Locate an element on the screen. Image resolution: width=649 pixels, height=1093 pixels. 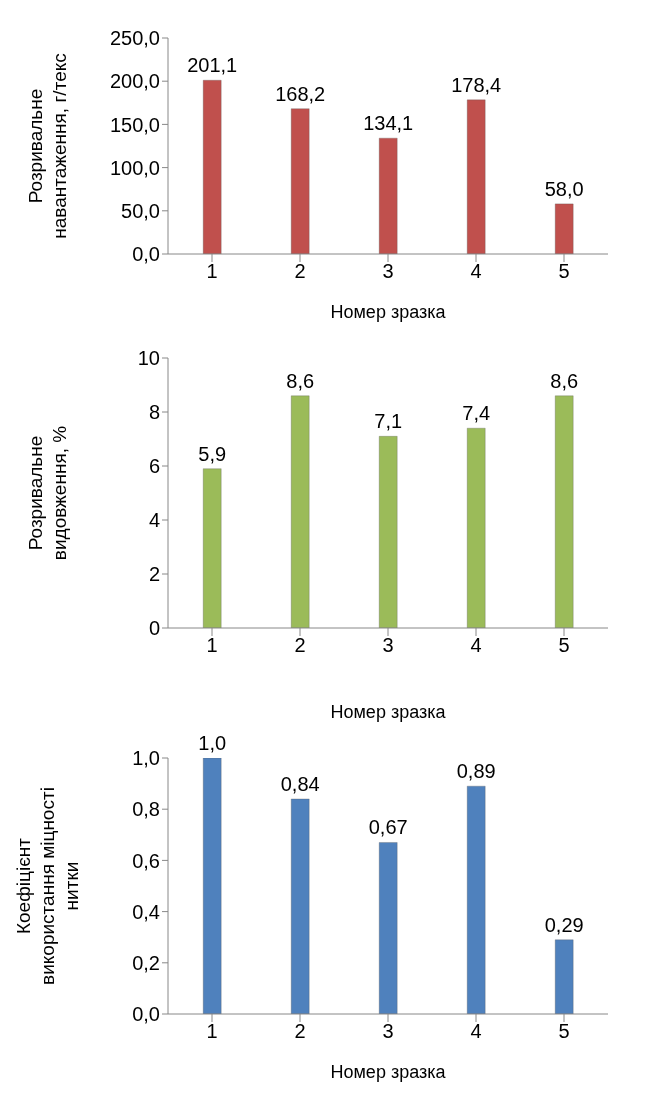
y-tick-label: 4 is located at coordinates (154, 520).